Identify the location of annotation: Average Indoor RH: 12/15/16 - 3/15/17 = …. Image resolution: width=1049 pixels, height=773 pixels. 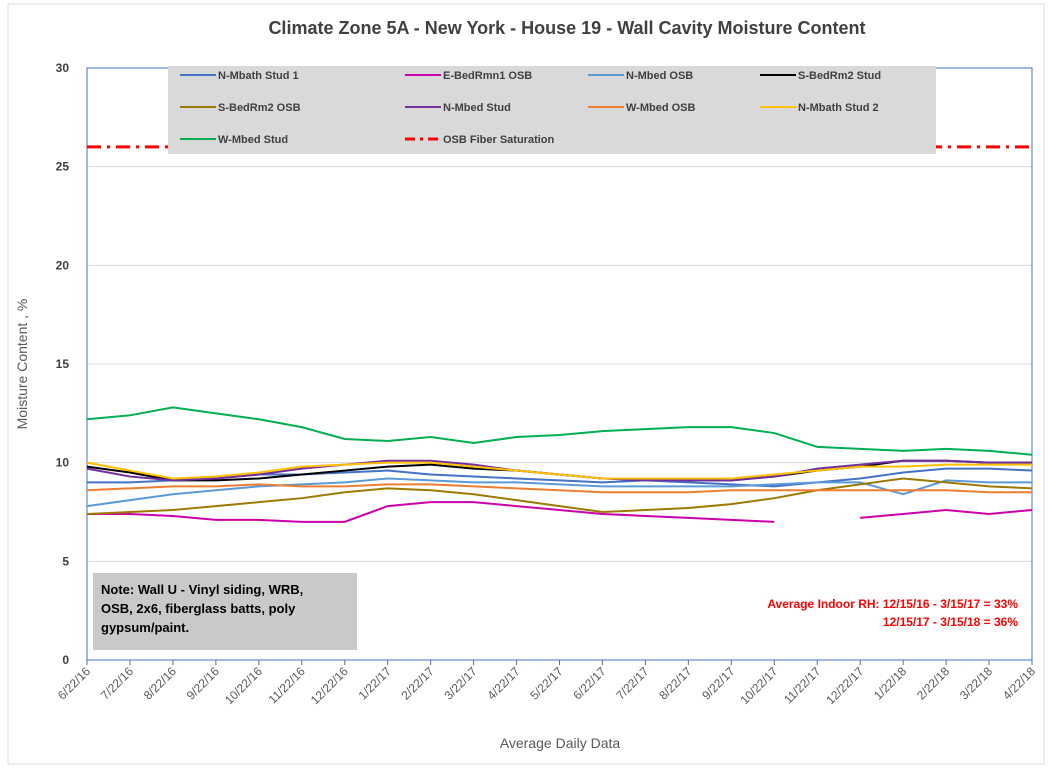
(892, 604).